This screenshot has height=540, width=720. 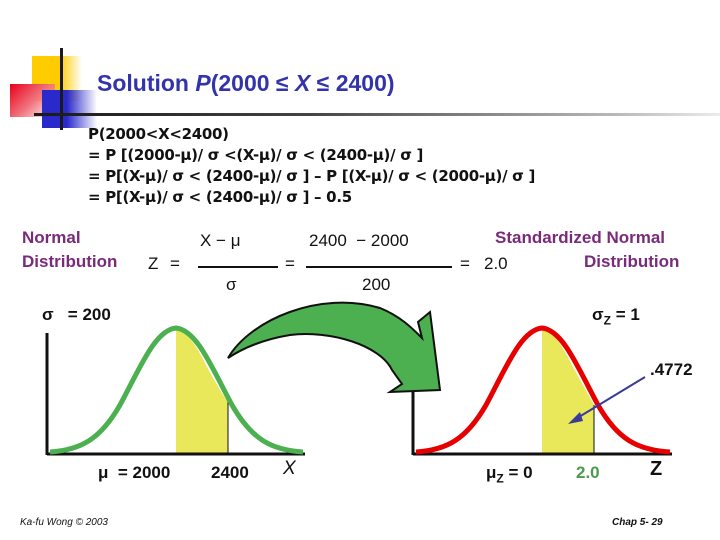 What do you see at coordinates (70, 261) in the screenshot?
I see `normal-dist-label-2: Distribution` at bounding box center [70, 261].